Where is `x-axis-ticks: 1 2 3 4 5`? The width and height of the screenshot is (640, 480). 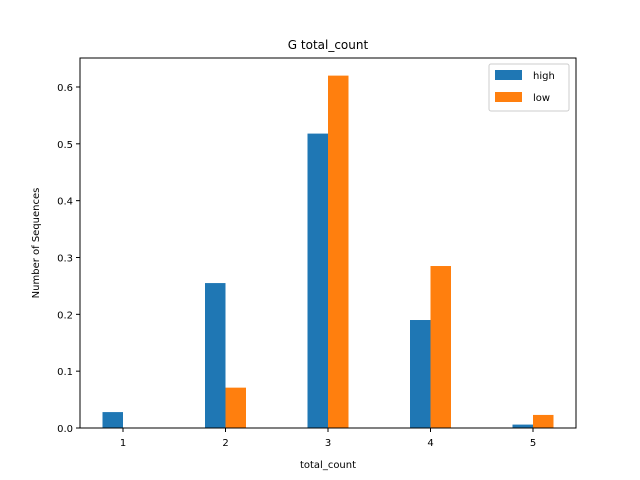
x-axis-ticks: 1 2 3 4 5 is located at coordinates (328, 438).